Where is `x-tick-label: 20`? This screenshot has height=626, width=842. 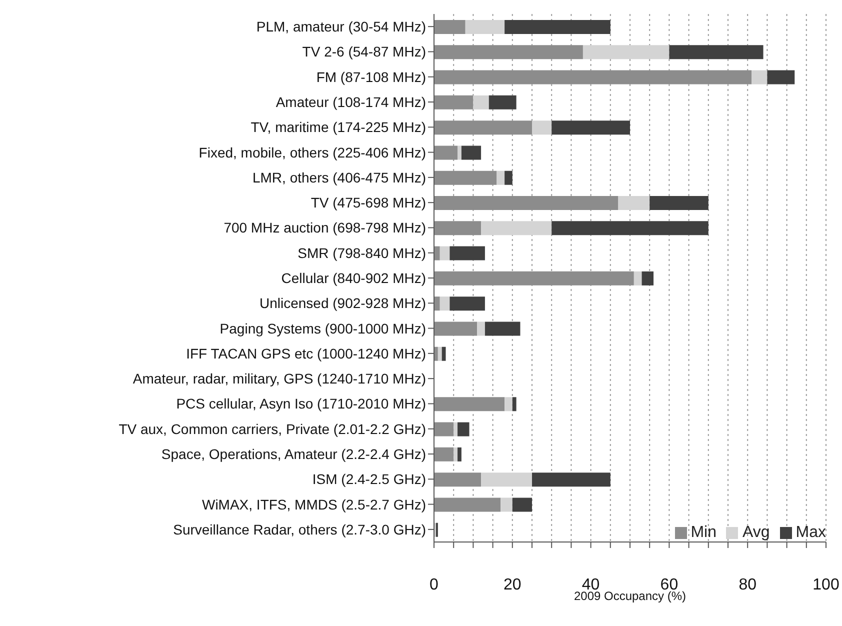
x-tick-label: 20 is located at coordinates (513, 585).